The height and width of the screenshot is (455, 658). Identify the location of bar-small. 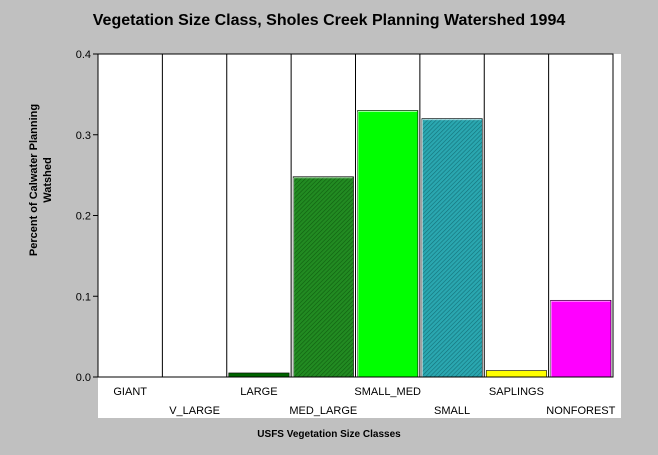
(452, 248).